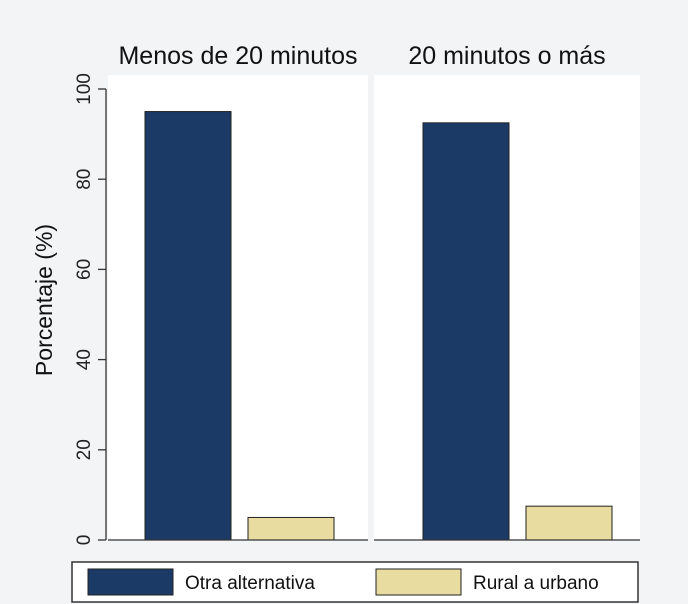  I want to click on y-tick-label: 0, so click(84, 540).